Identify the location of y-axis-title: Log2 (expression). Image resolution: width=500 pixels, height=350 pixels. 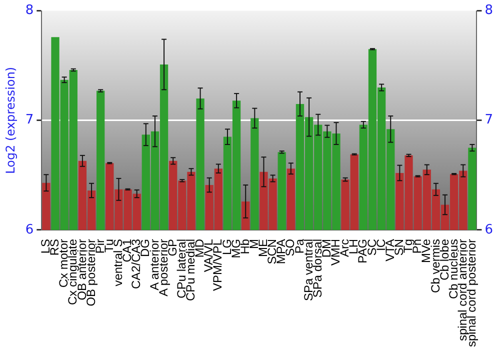
(10, 120).